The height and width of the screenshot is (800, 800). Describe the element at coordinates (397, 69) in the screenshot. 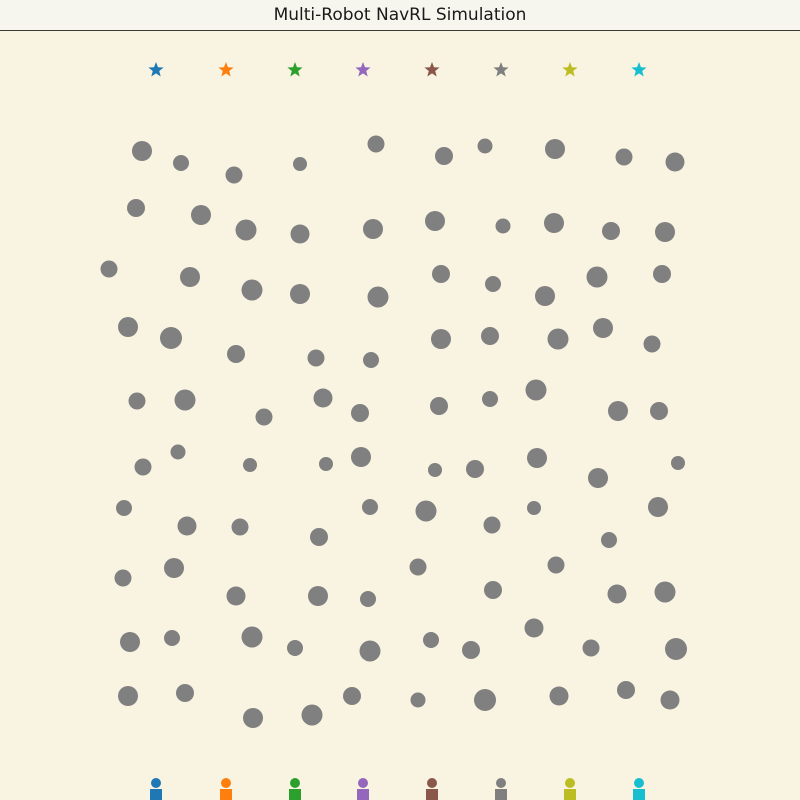

I see `goal-markers` at that location.